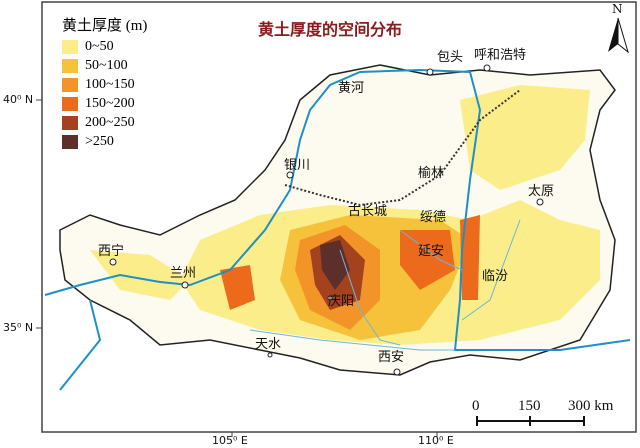 The image size is (640, 448). I want to click on city-xining: 西宁, so click(111, 251).